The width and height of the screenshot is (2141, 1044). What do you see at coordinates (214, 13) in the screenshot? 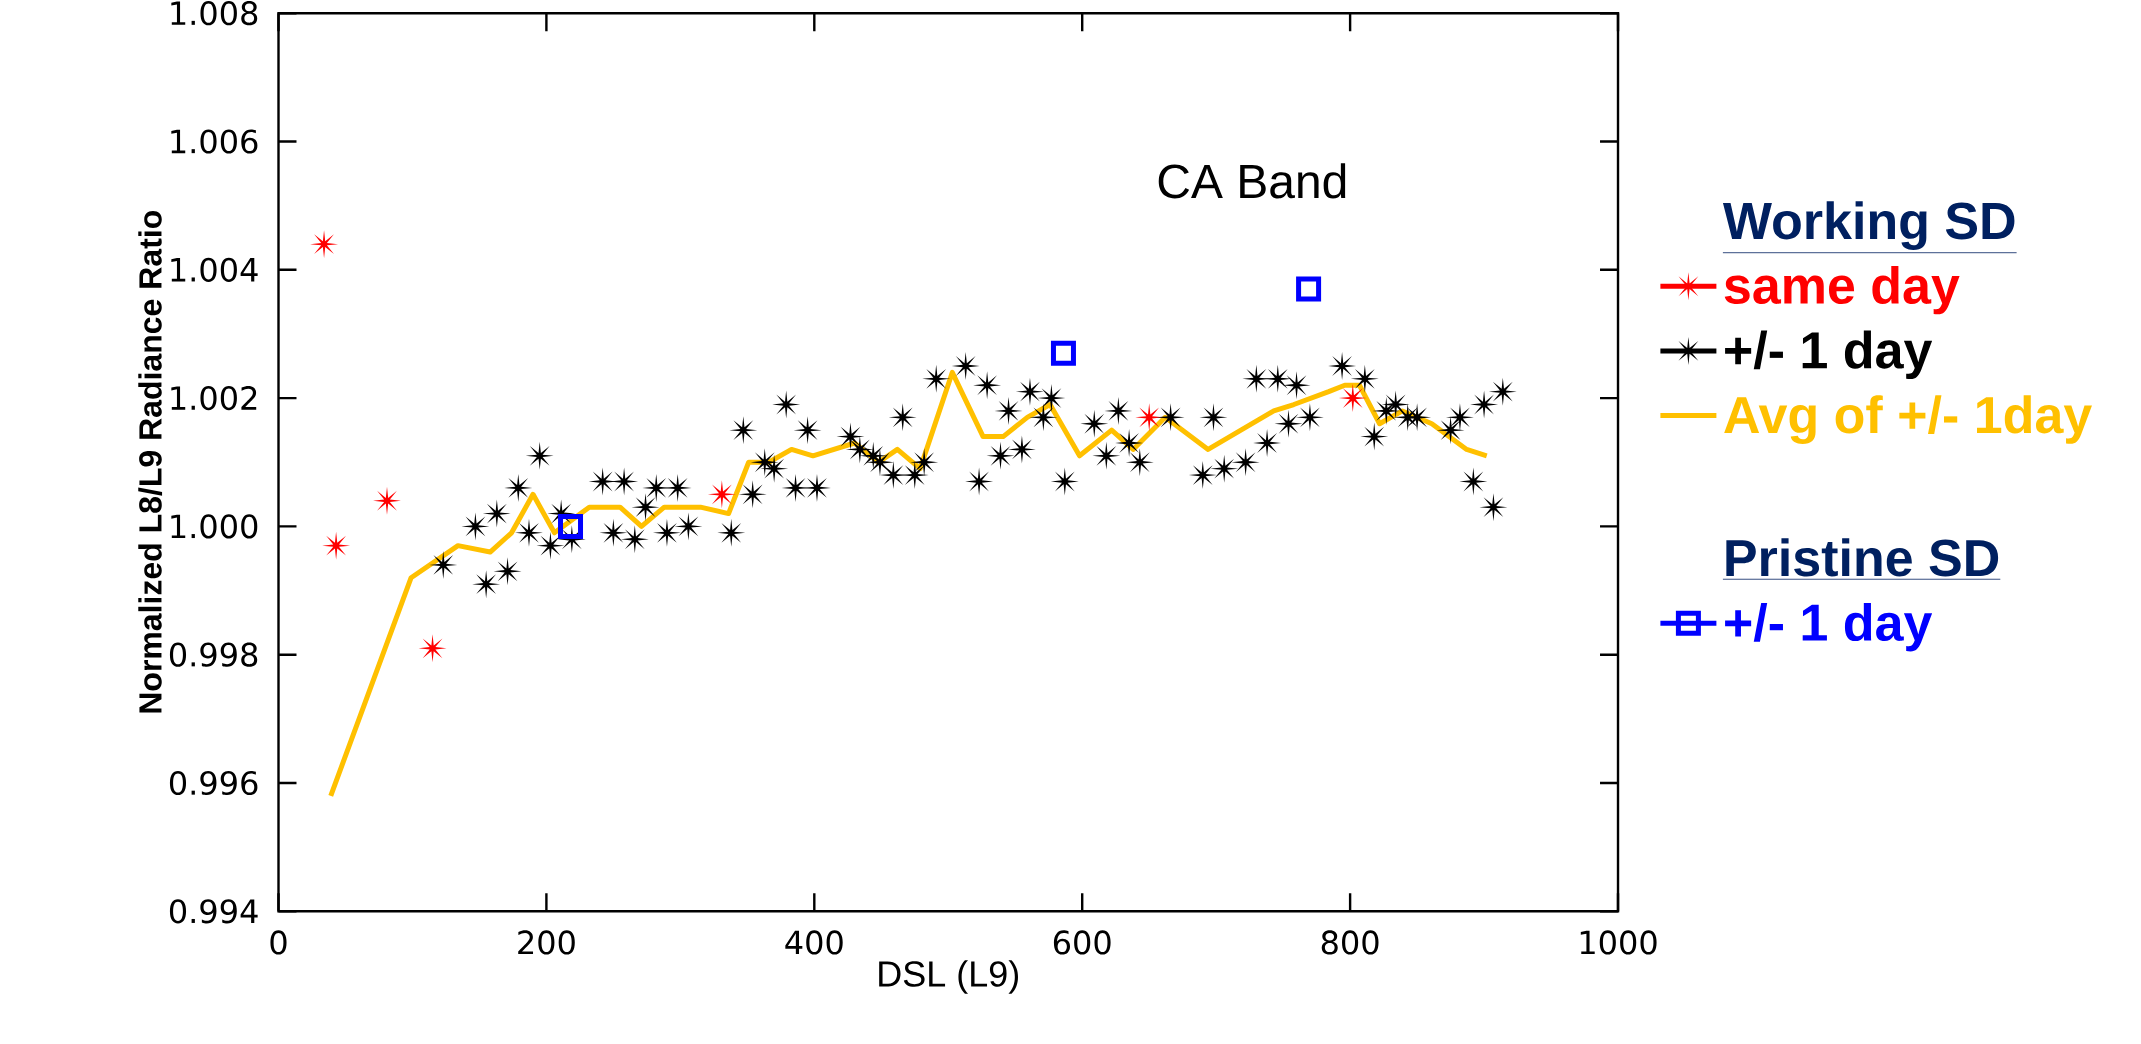
I see `y-tick-label: 1.008` at bounding box center [214, 13].